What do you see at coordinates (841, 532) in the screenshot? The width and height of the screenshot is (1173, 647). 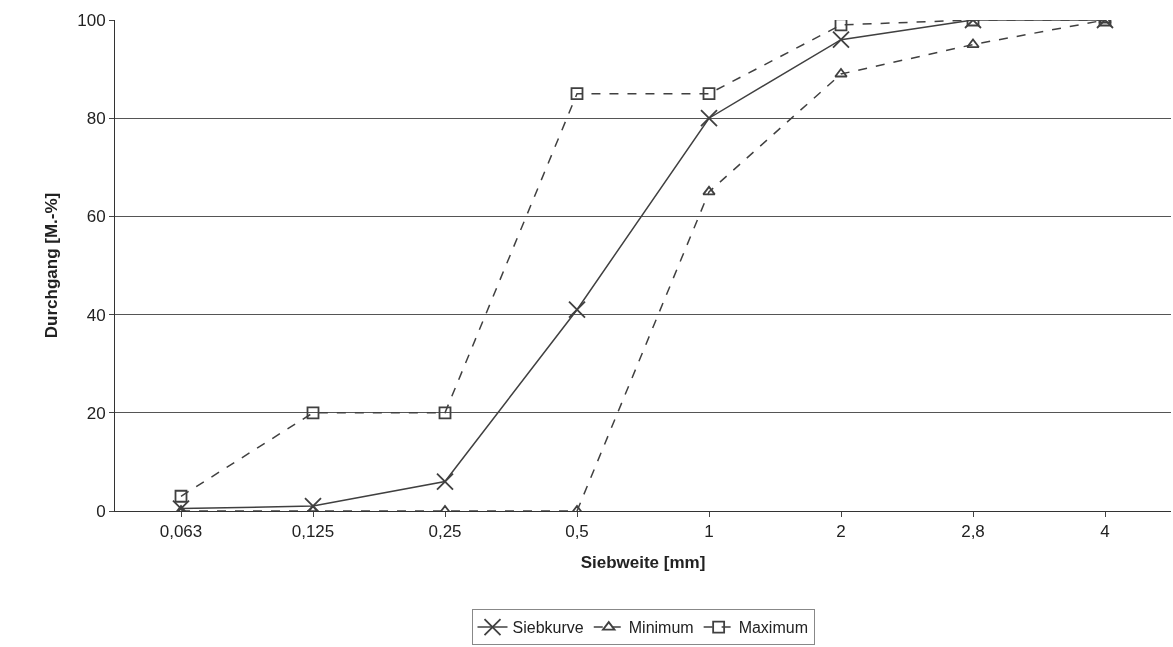 I see `x-tick-label: 2` at bounding box center [841, 532].